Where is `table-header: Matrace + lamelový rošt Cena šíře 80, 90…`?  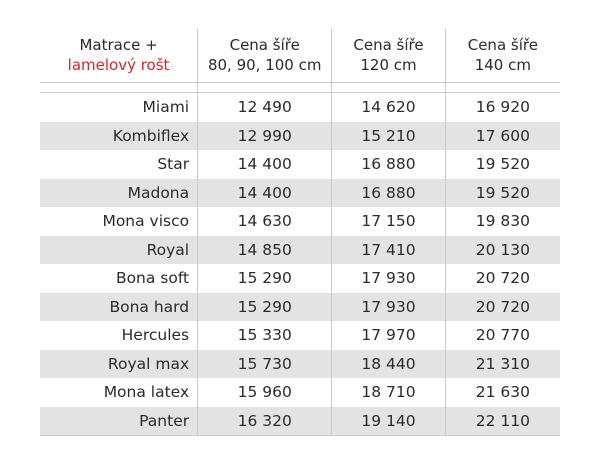 table-header: Matrace + lamelový rošt Cena šíře 80, 90… is located at coordinates (300, 55).